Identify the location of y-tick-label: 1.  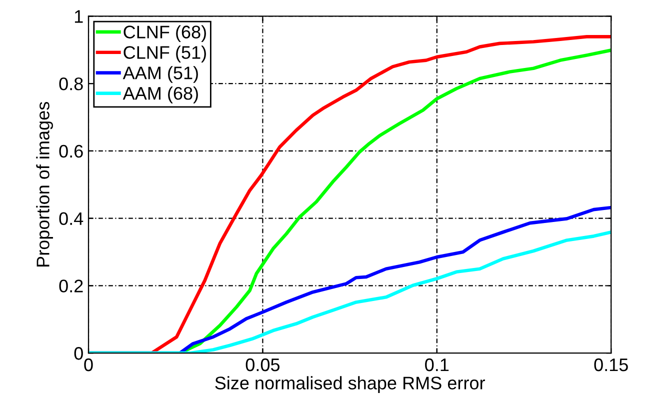
(78, 16).